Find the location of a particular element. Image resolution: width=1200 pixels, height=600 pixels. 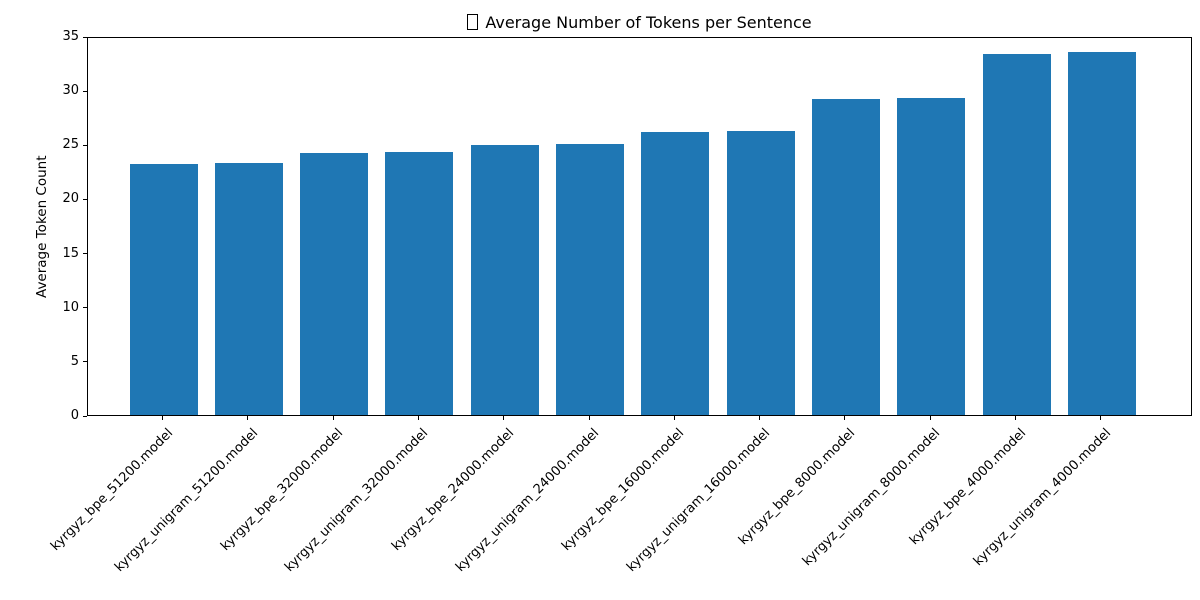

y-tick-label: 30 is located at coordinates (70, 91).